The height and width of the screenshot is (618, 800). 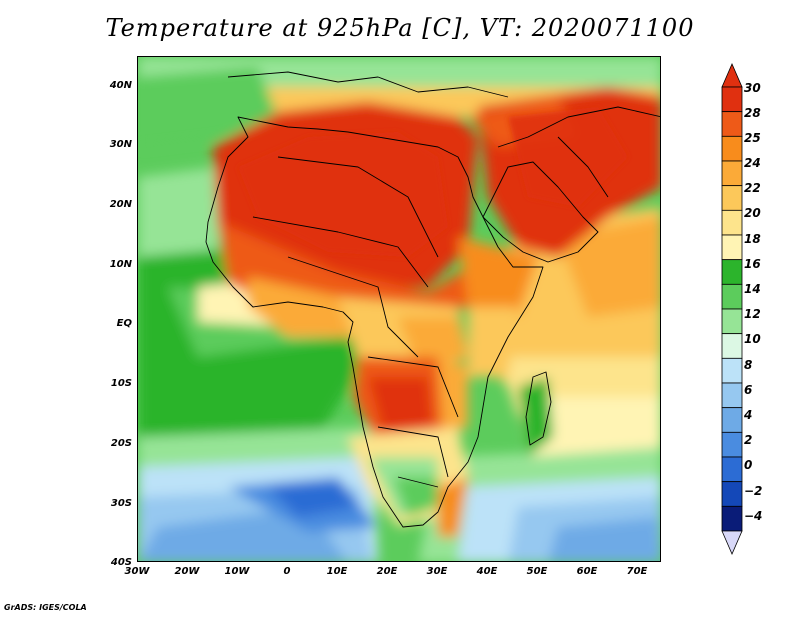 What do you see at coordinates (752, 163) in the screenshot?
I see `colorbar-label-24: 24` at bounding box center [752, 163].